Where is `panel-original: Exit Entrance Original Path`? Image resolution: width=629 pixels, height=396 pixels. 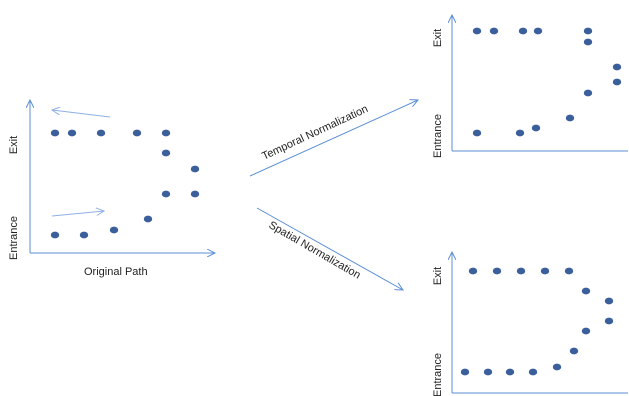
panel-original: Exit Entrance Original Path is located at coordinates (111, 189).